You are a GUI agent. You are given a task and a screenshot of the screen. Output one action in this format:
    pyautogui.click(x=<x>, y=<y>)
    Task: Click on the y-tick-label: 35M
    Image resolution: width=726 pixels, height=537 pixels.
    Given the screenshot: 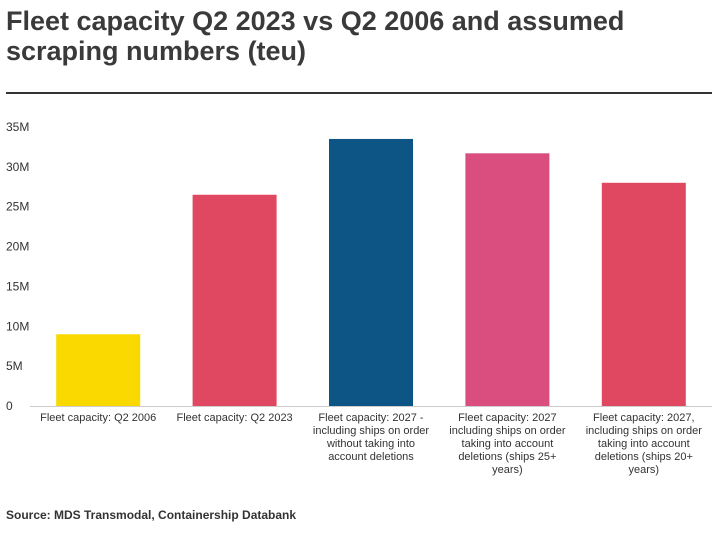 What is the action you would take?
    pyautogui.click(x=17, y=127)
    